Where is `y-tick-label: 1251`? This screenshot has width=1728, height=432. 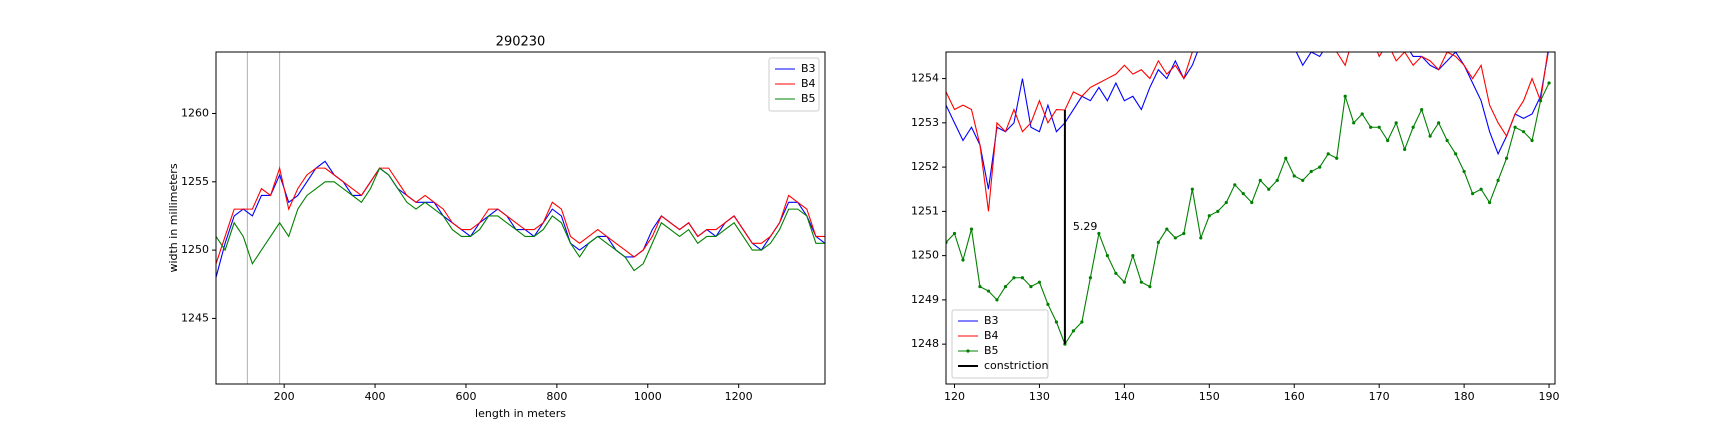
y-tick-label: 1251 is located at coordinates (925, 210).